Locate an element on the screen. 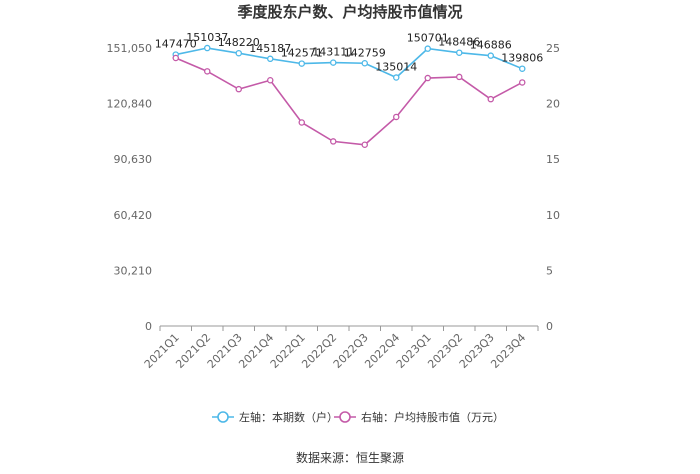 The height and width of the screenshot is (474, 700). series-line-right is located at coordinates (349, 101).